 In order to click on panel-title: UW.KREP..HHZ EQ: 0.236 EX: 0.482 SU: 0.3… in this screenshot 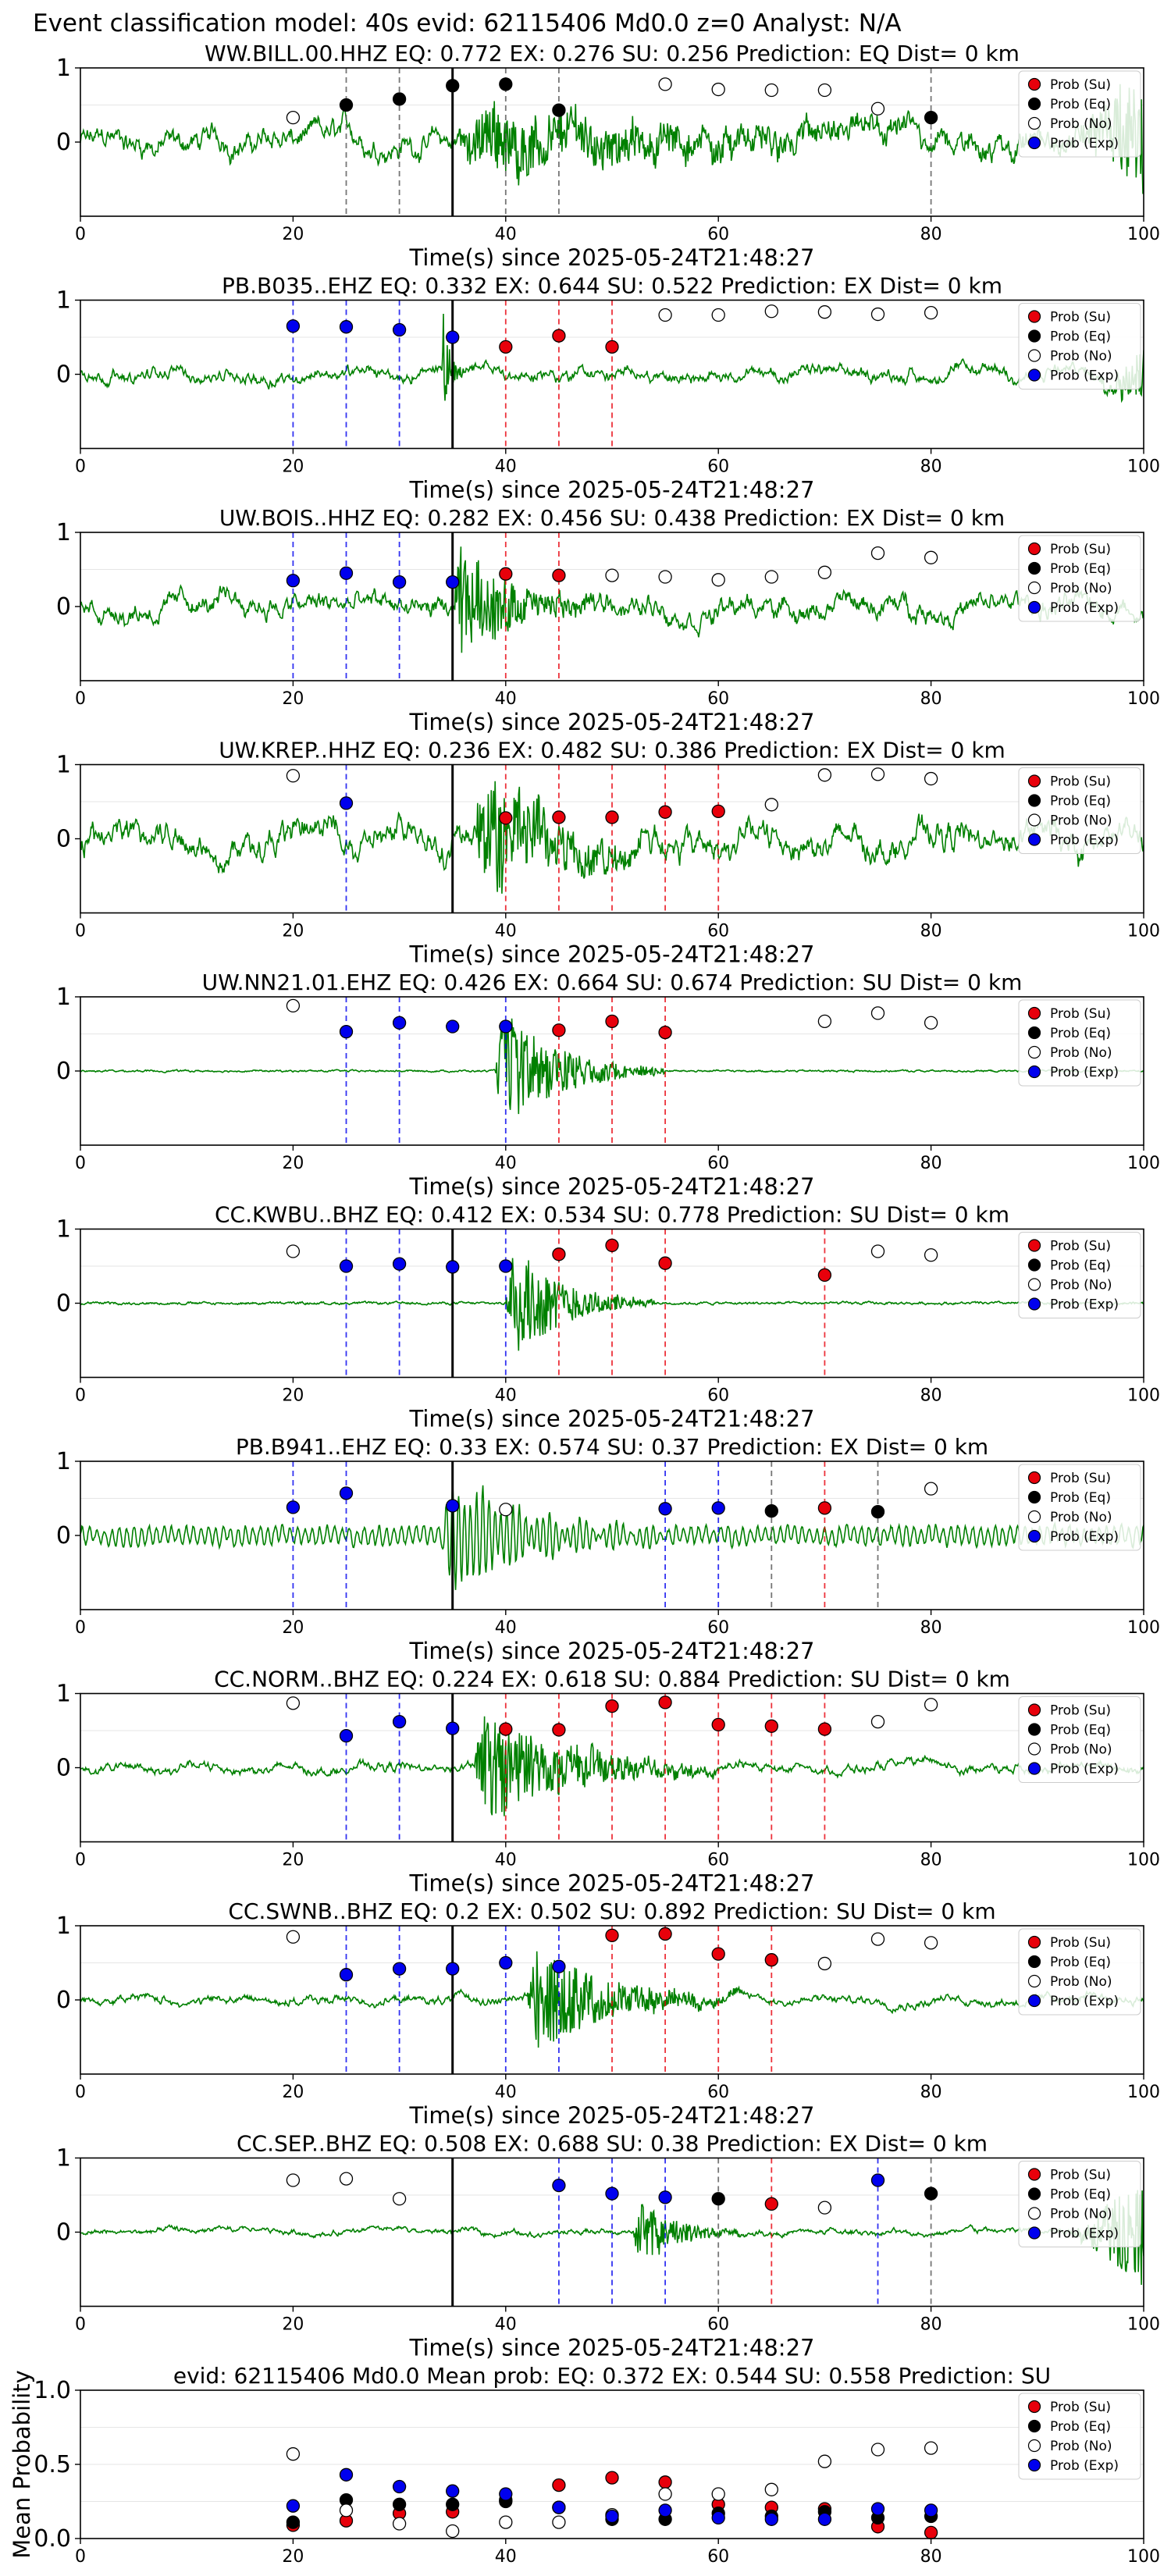, I will do `click(612, 750)`.